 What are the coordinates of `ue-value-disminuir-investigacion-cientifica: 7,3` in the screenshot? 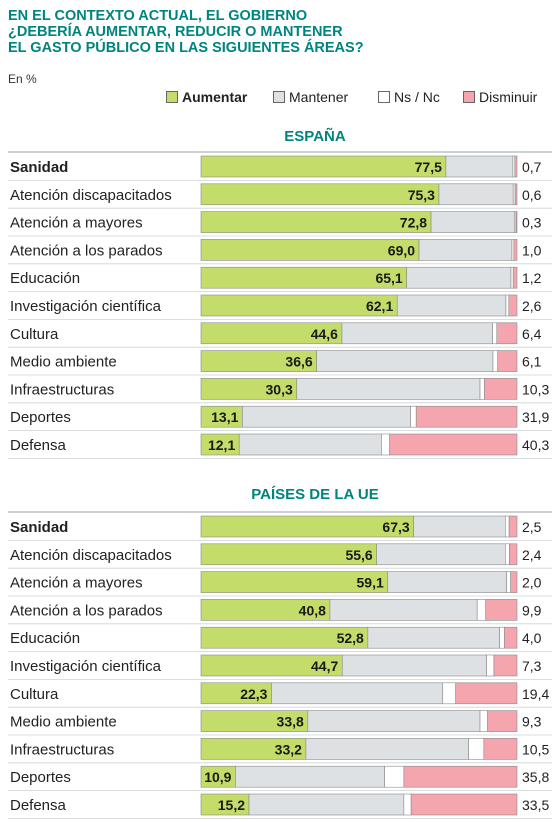 It's located at (532, 666).